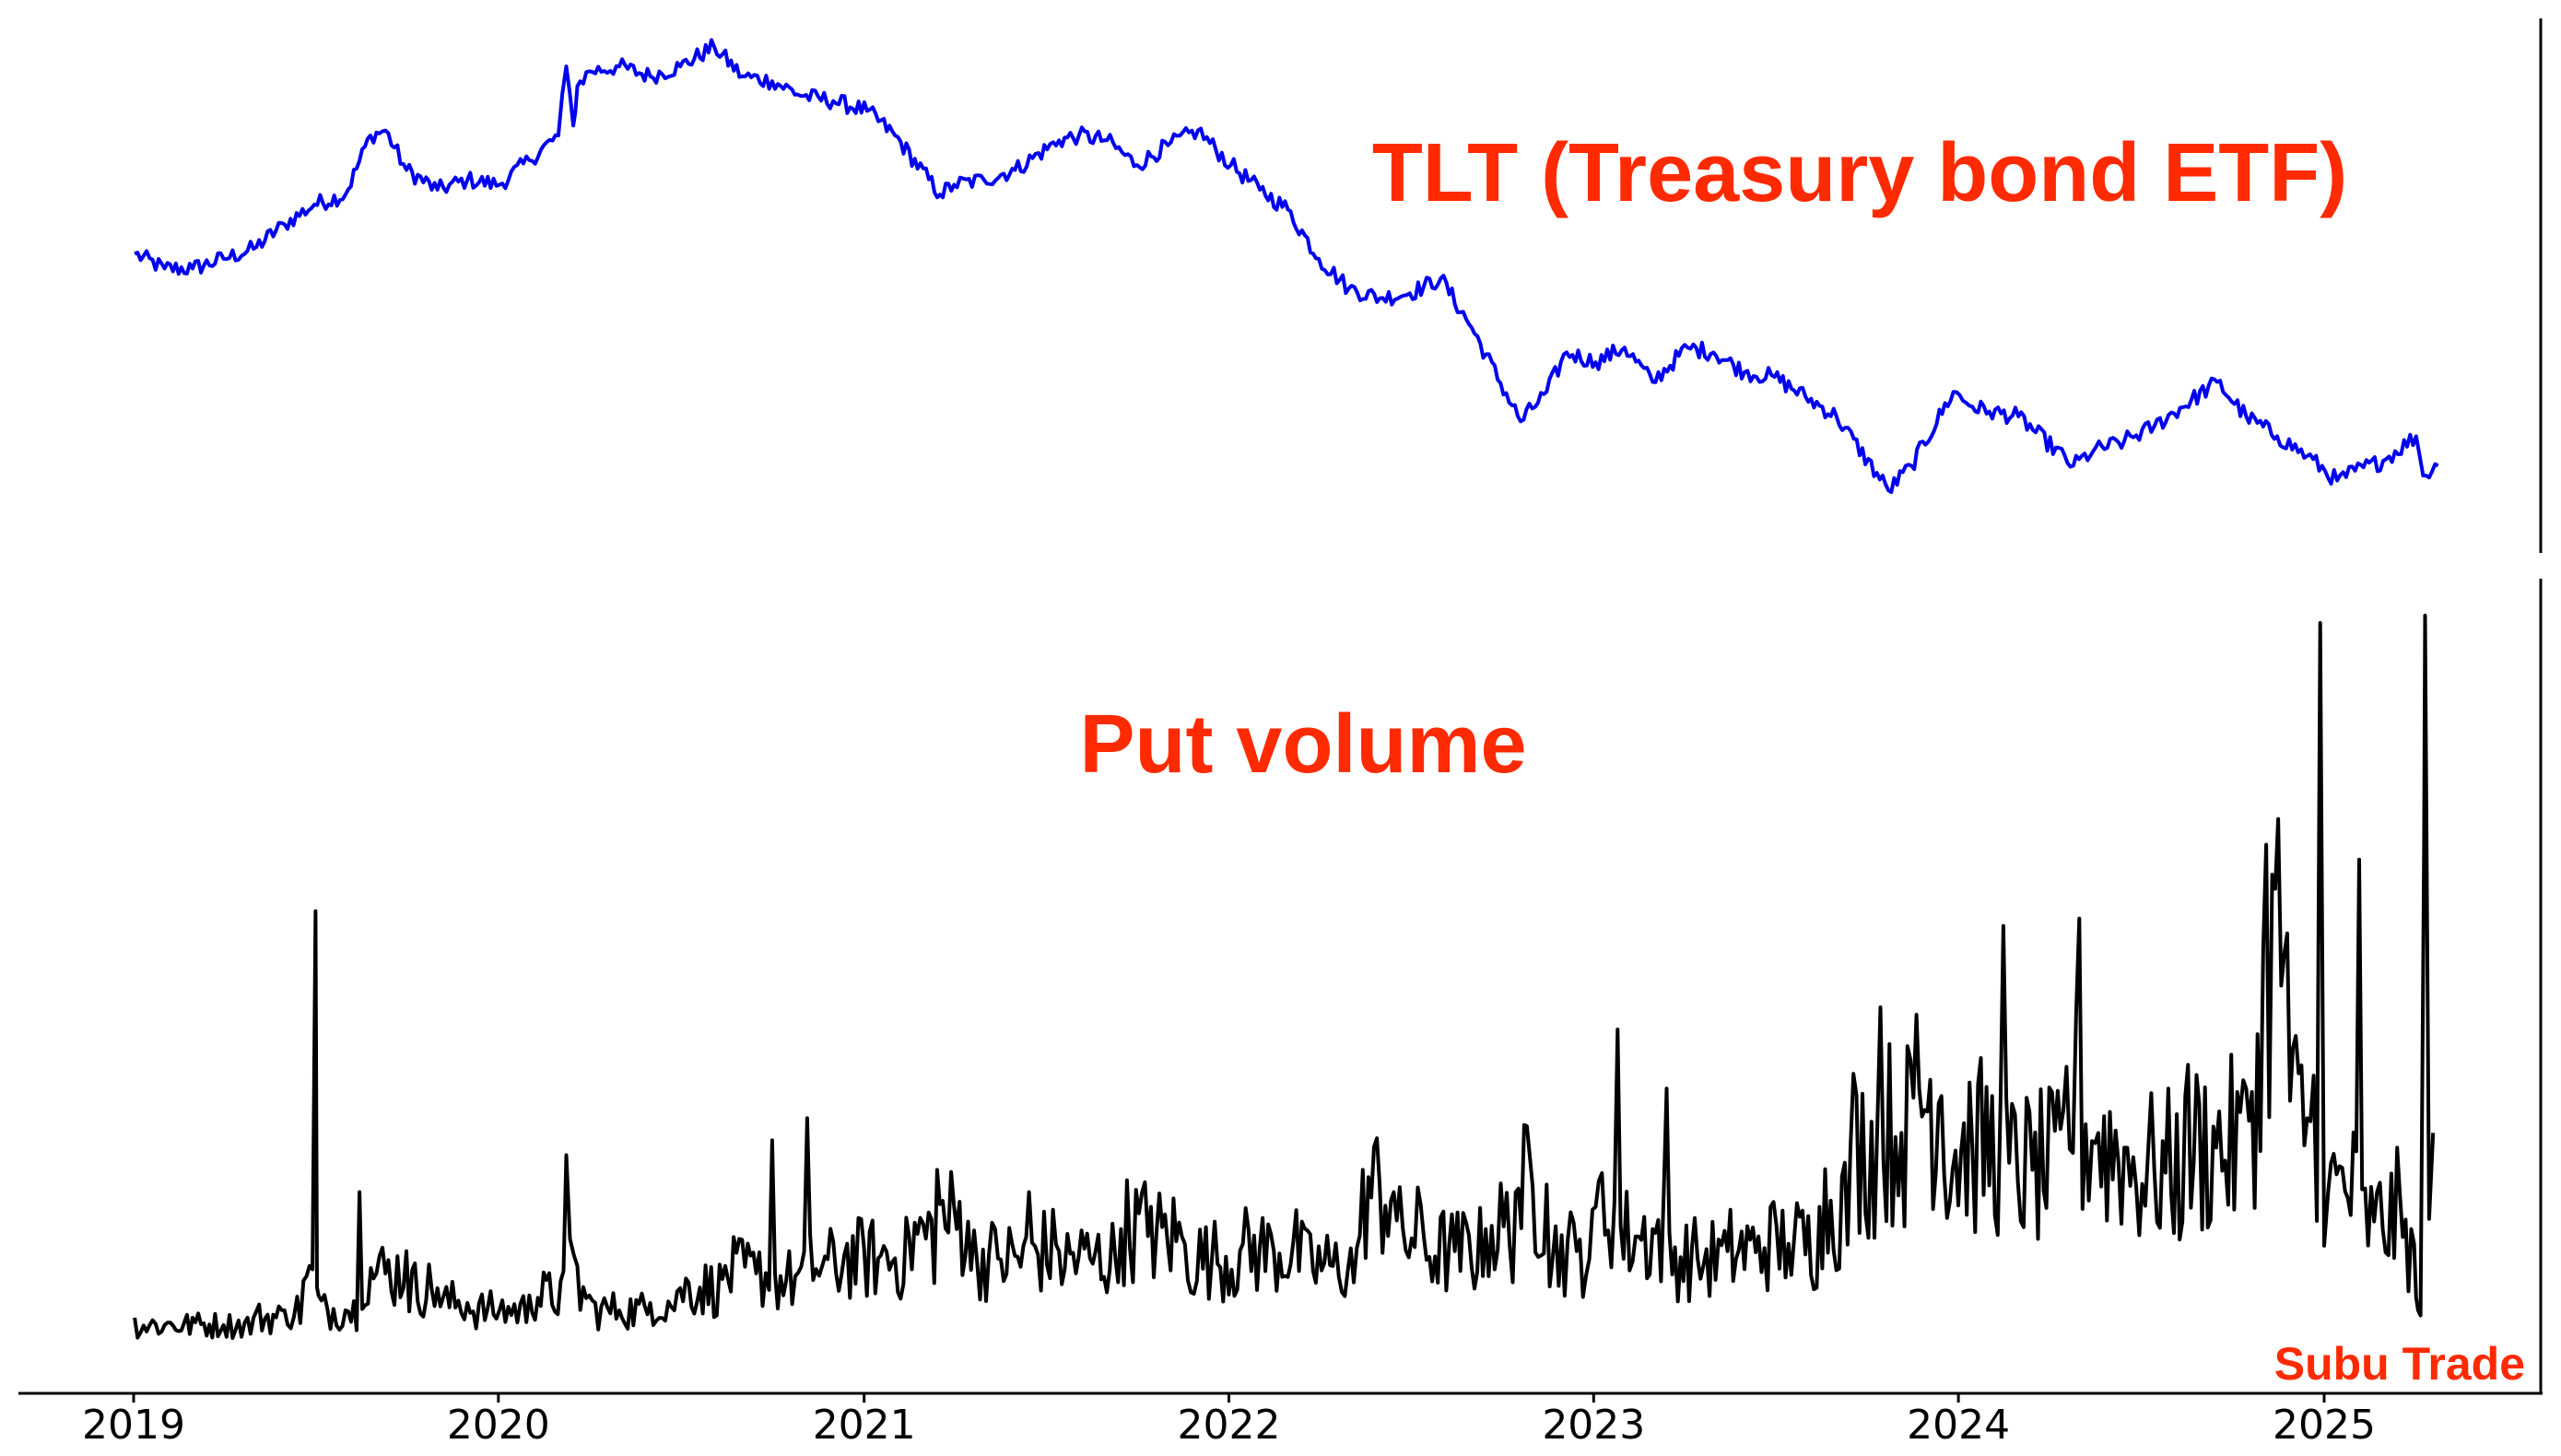 This screenshot has height=1456, width=2561. What do you see at coordinates (2325, 1425) in the screenshot?
I see `x-tick-label: 2025` at bounding box center [2325, 1425].